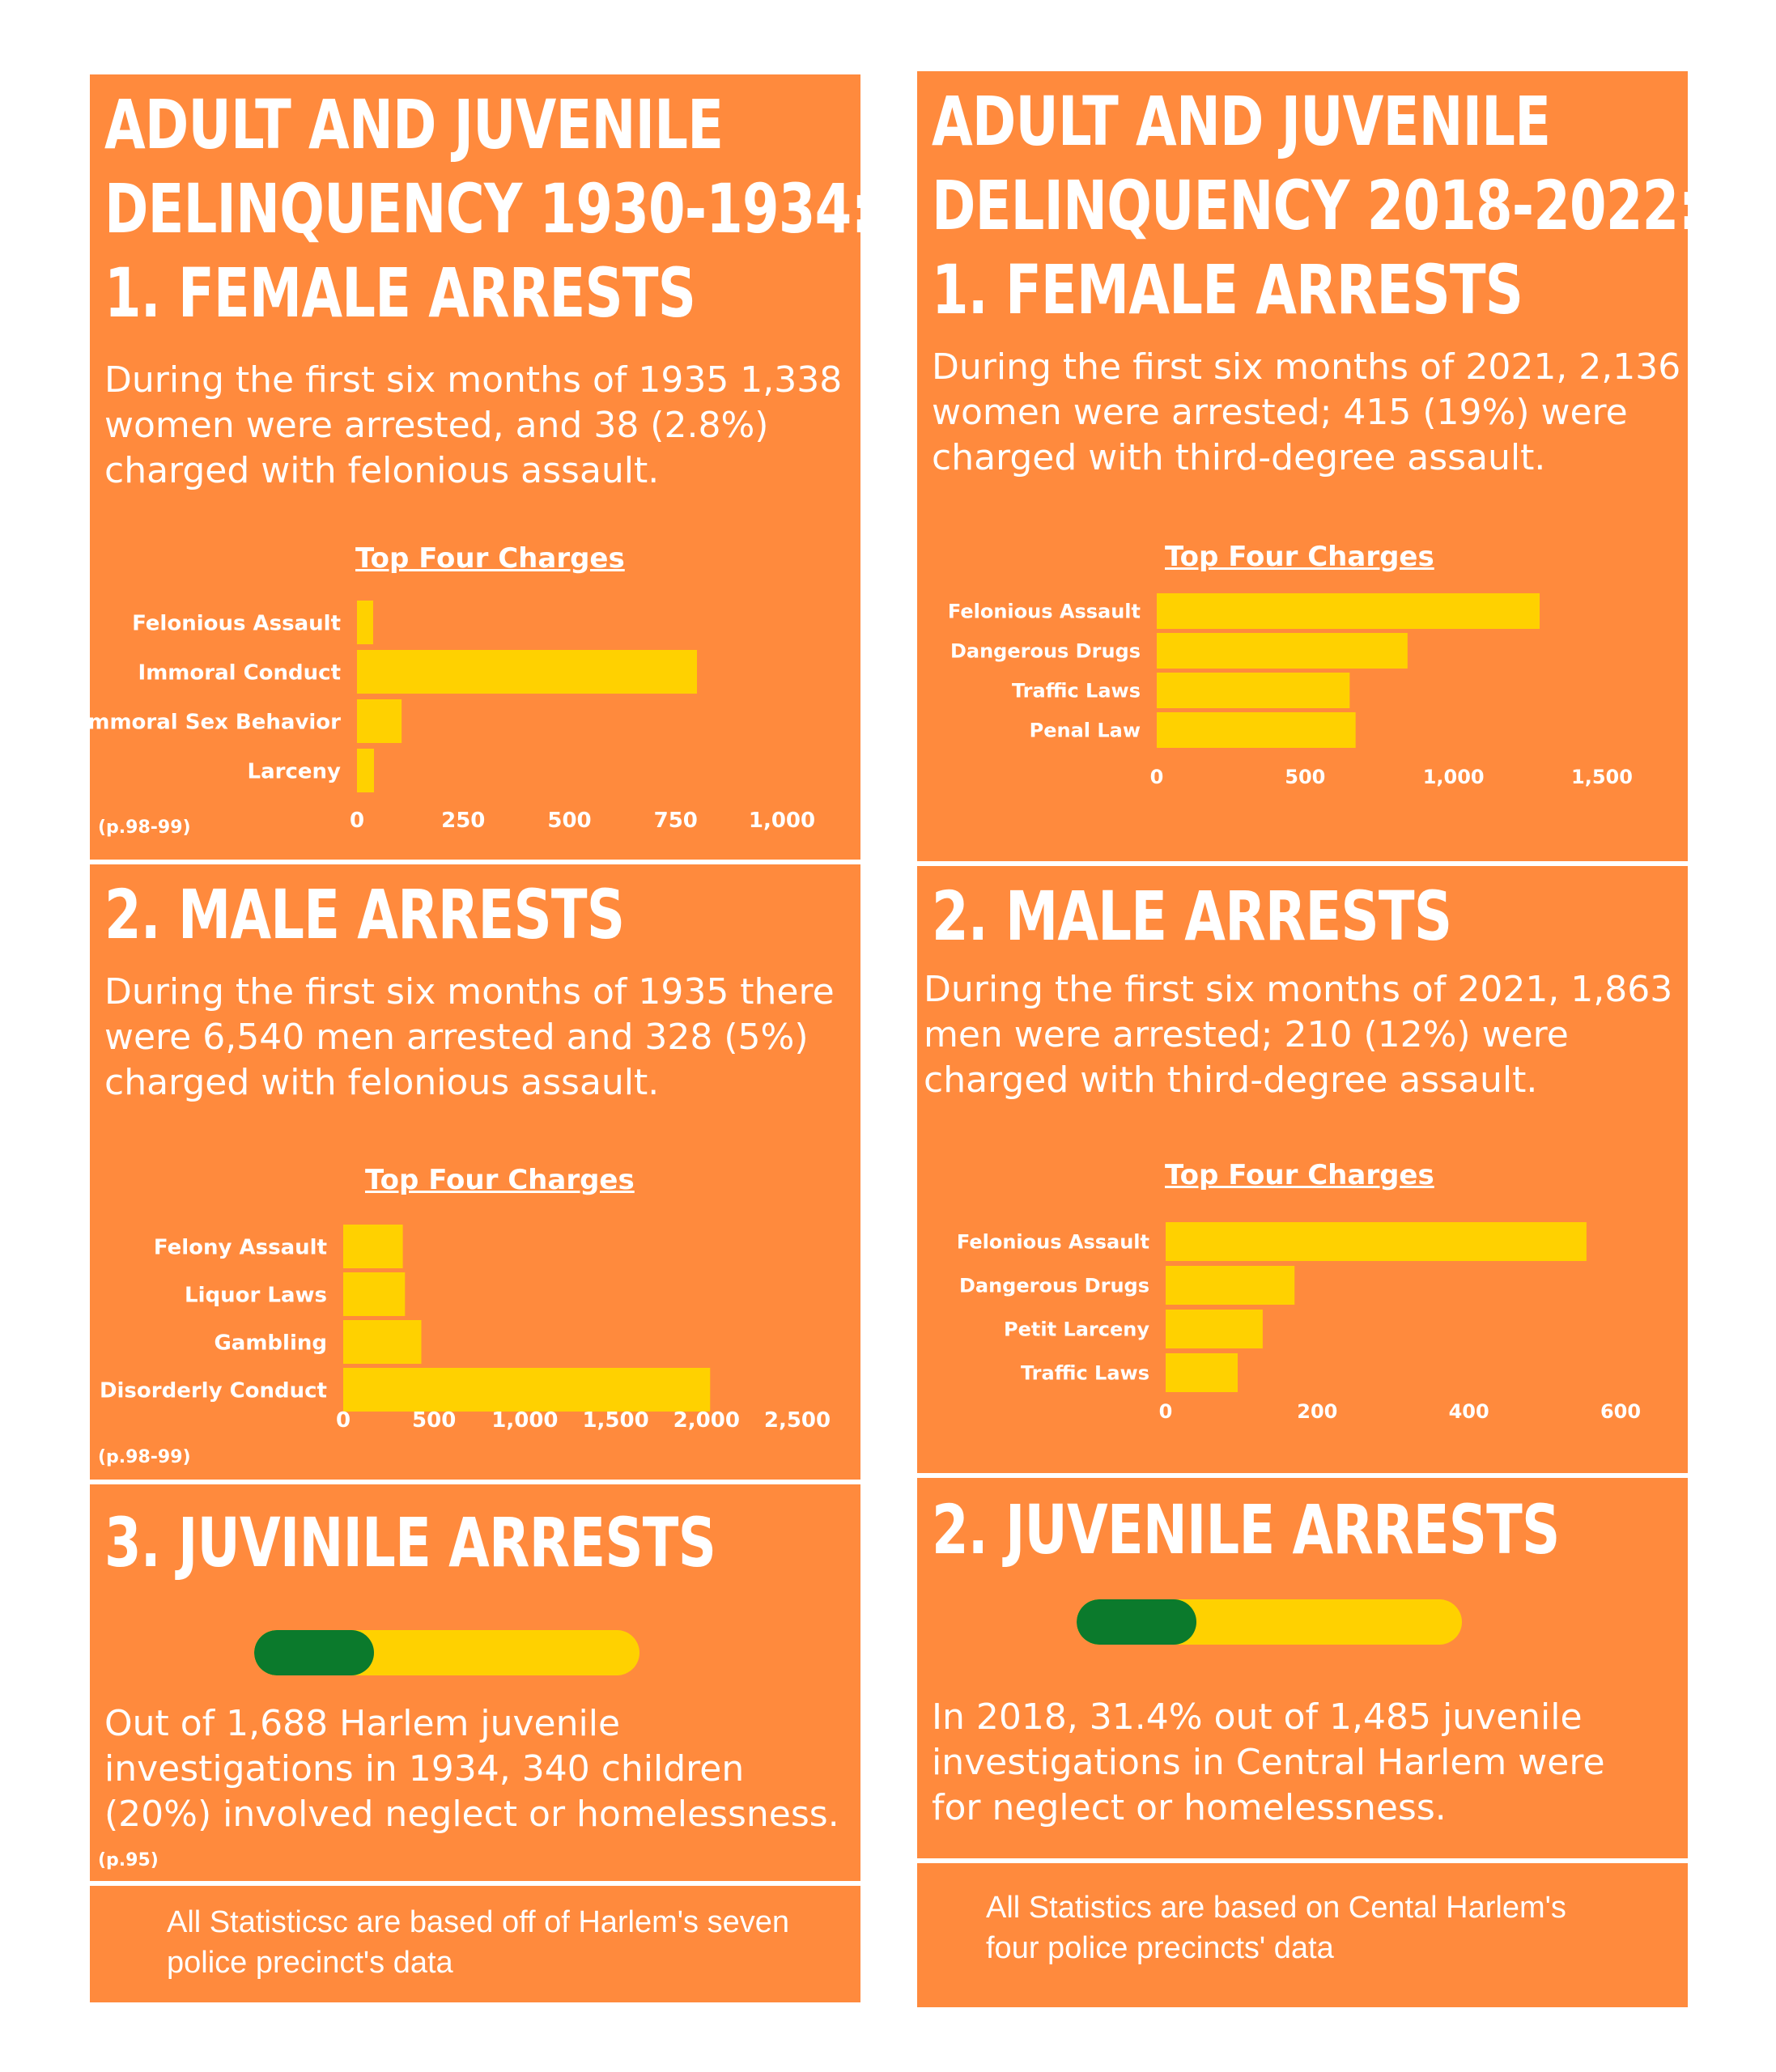  What do you see at coordinates (240, 1247) in the screenshot?
I see `category-label: Felony Assault` at bounding box center [240, 1247].